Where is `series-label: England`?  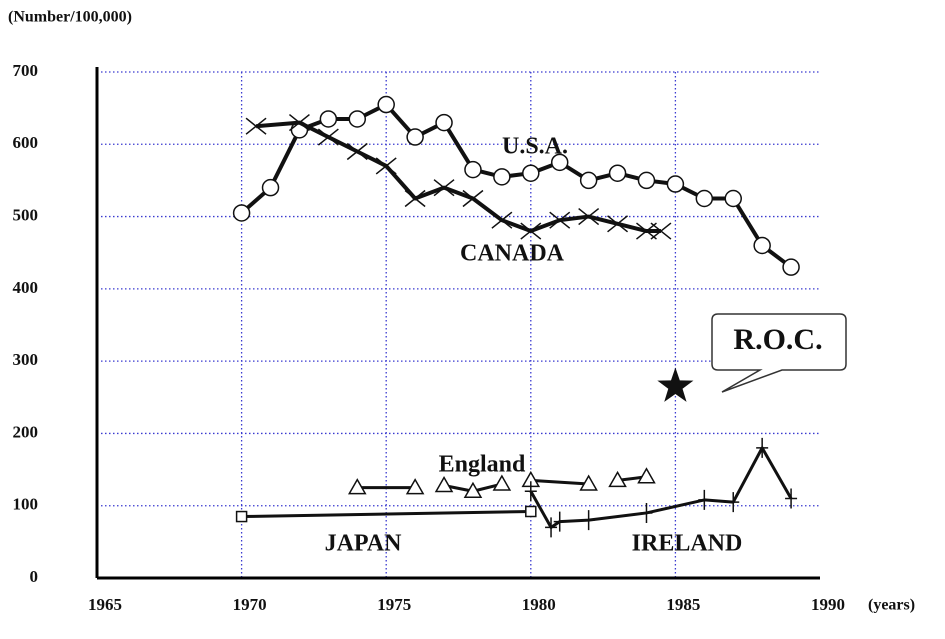
series-label: England is located at coordinates (482, 465).